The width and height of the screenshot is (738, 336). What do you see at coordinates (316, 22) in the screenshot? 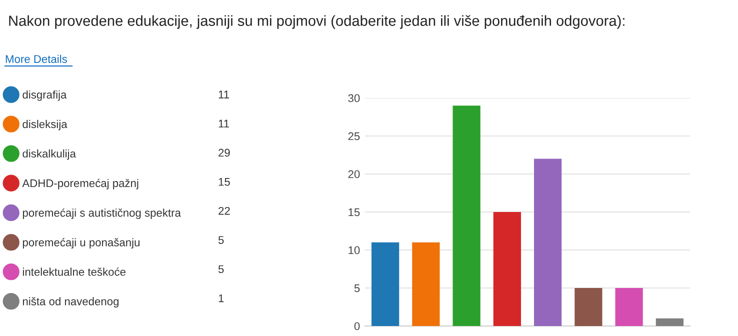
I see `chart-title: Nakon provedene edukacije, jasniji su mi pojmovi (odaberite jedan ili više ponuđenih odgovora):` at bounding box center [316, 22].